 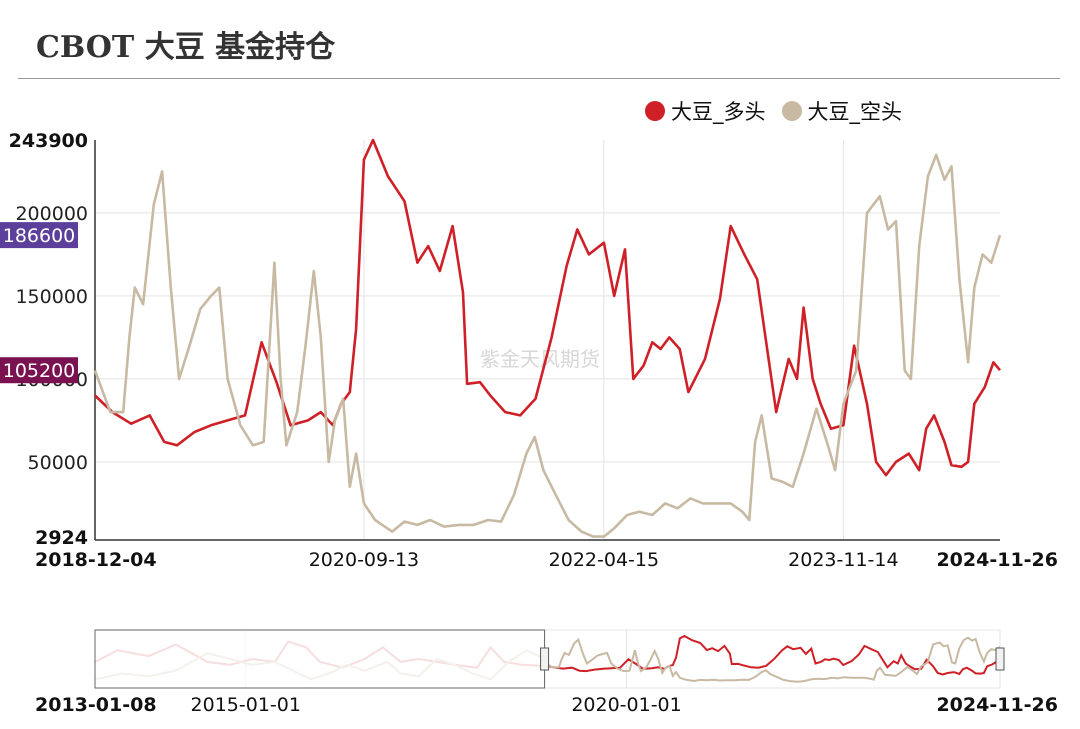 I want to click on value-badge-label: 186600, so click(x=39, y=236).